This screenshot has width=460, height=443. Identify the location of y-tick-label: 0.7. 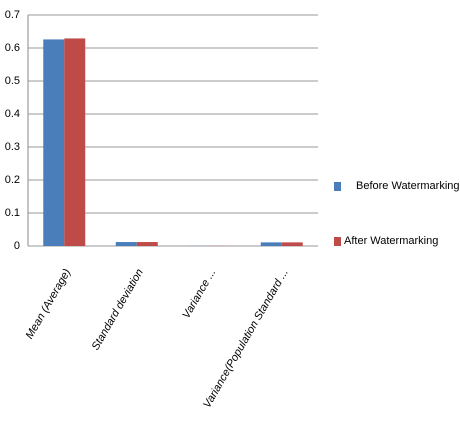
(12, 15).